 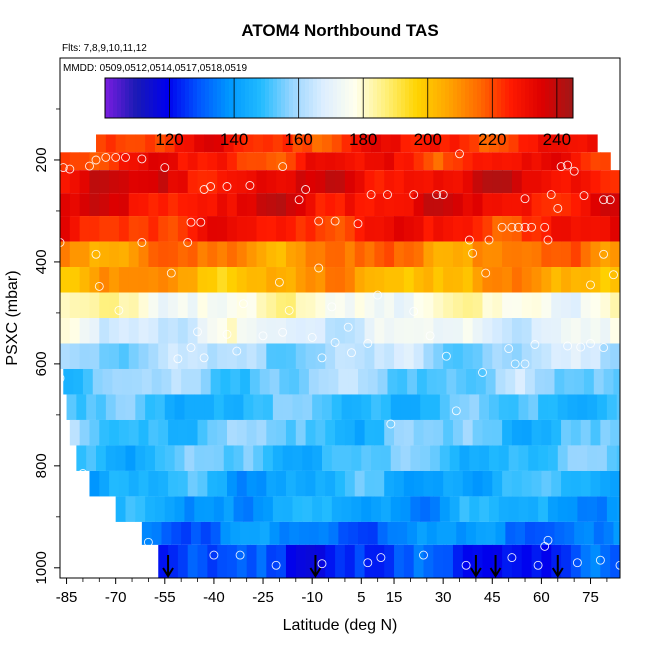 What do you see at coordinates (557, 572) in the screenshot?
I see `down-arrow-head` at bounding box center [557, 572].